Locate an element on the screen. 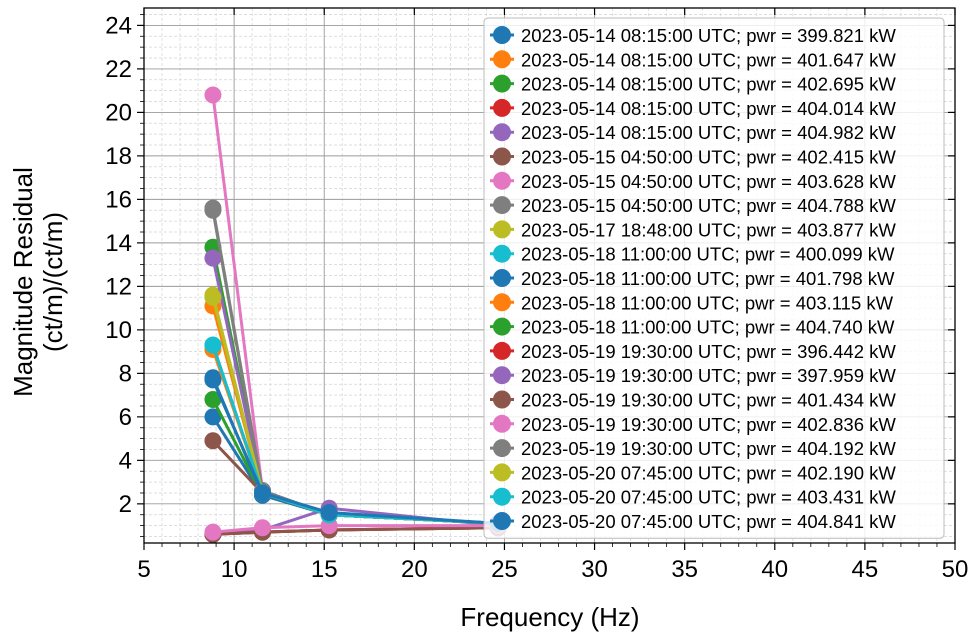  x-tick-label: 30 is located at coordinates (594, 569).